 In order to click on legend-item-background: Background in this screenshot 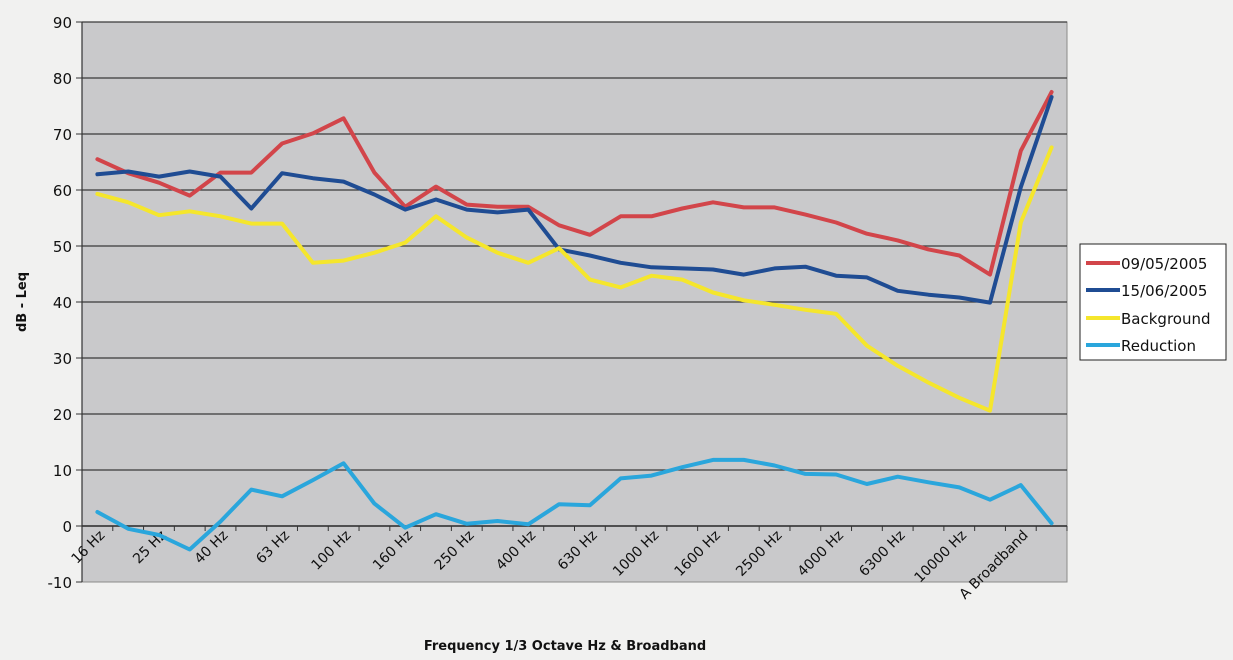, I will do `click(1148, 319)`.